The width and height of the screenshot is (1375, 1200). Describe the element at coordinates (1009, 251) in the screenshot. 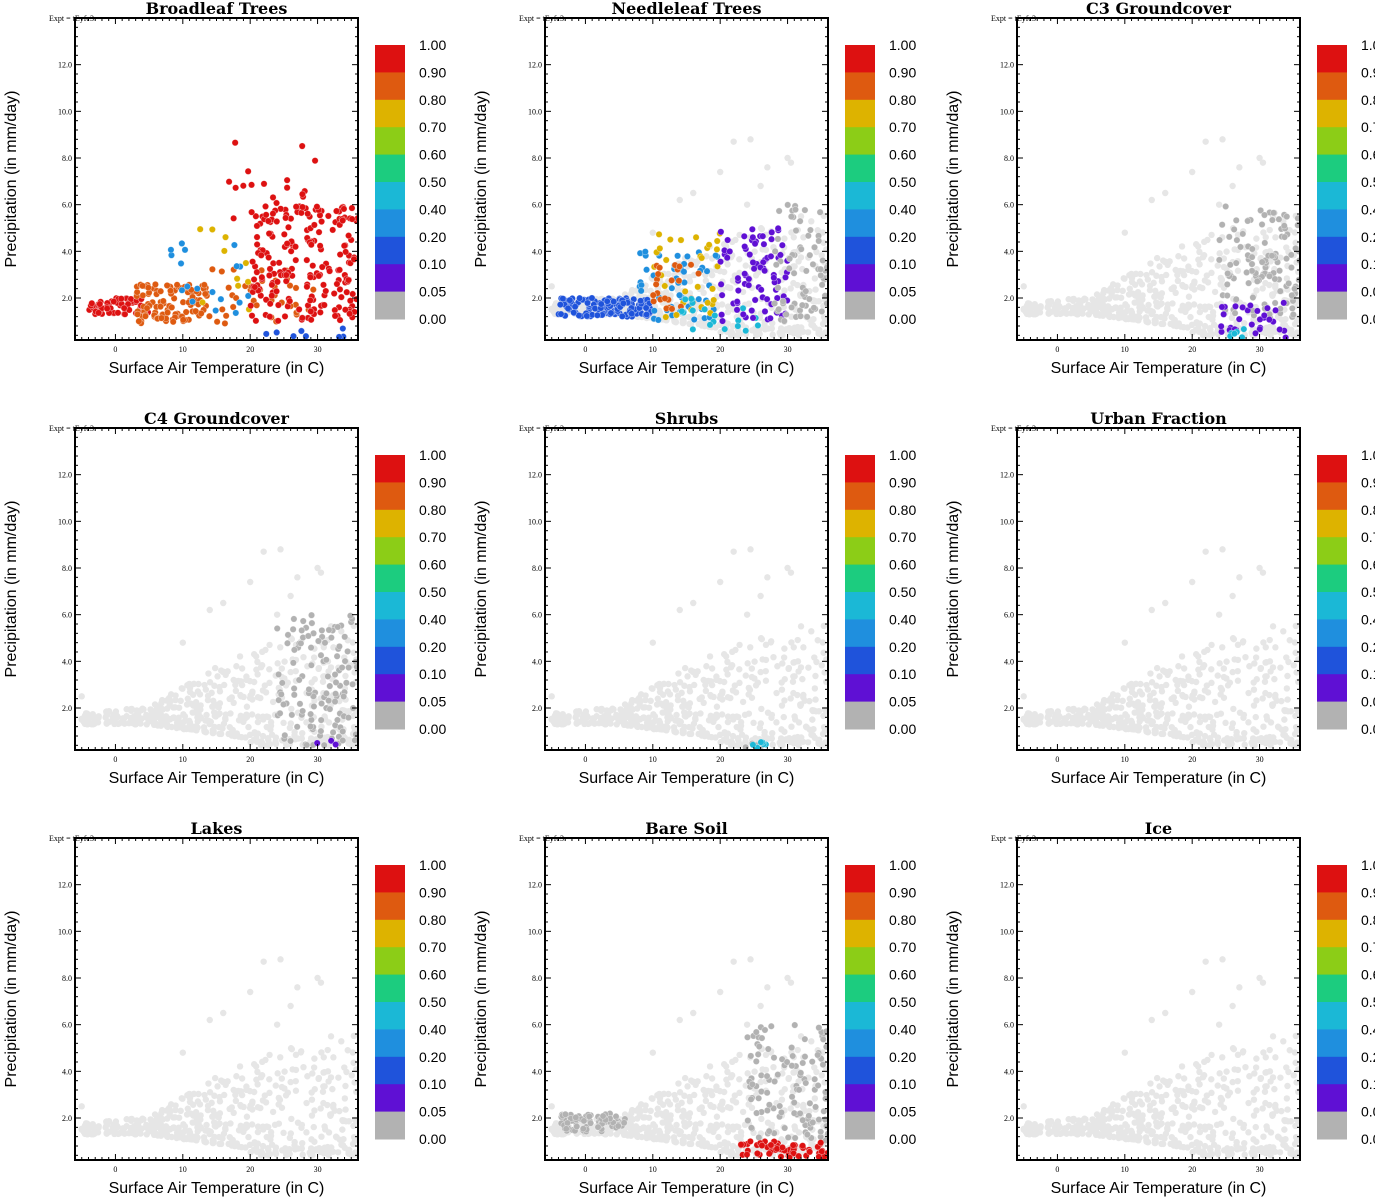

I see `y-tick-label: 4.0` at that location.